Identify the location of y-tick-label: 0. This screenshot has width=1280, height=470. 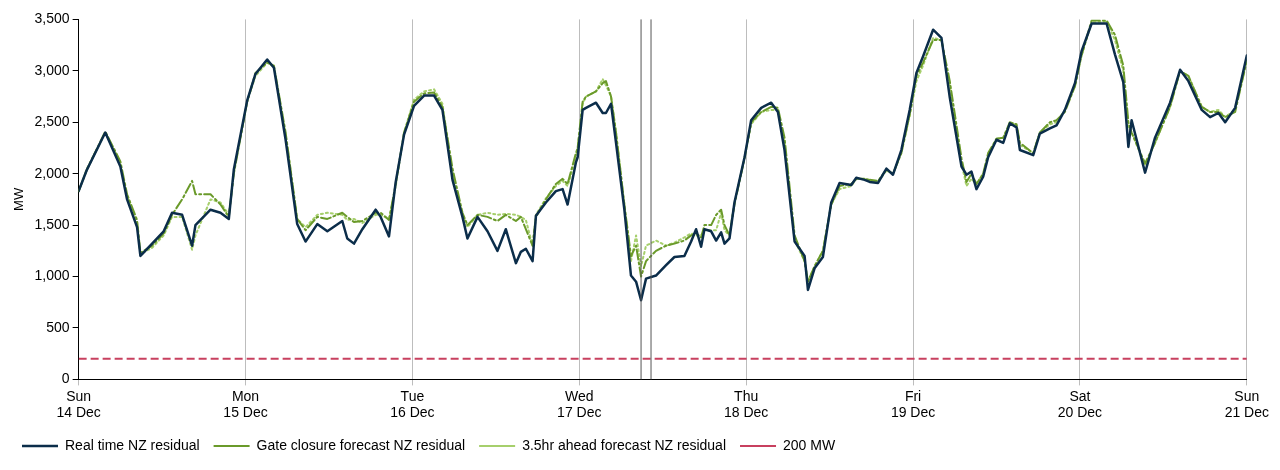
(65, 378).